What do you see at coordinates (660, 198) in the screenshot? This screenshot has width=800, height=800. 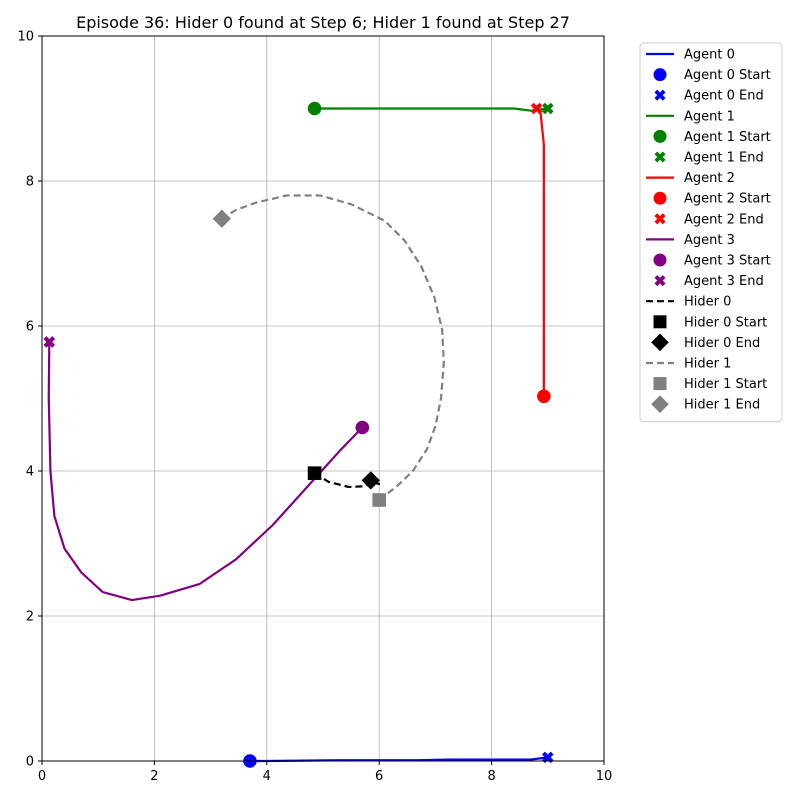 I see `legend-marker-agent-2-start` at bounding box center [660, 198].